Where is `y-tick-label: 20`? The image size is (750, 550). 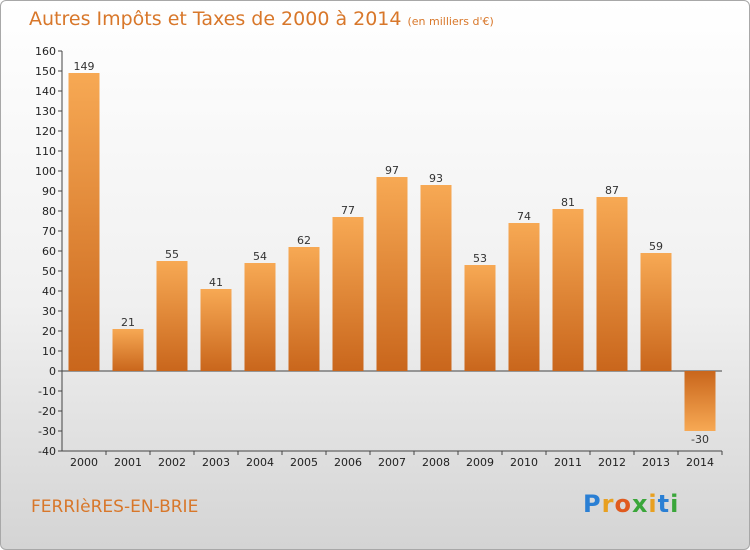
y-tick-label: 20 is located at coordinates (49, 331).